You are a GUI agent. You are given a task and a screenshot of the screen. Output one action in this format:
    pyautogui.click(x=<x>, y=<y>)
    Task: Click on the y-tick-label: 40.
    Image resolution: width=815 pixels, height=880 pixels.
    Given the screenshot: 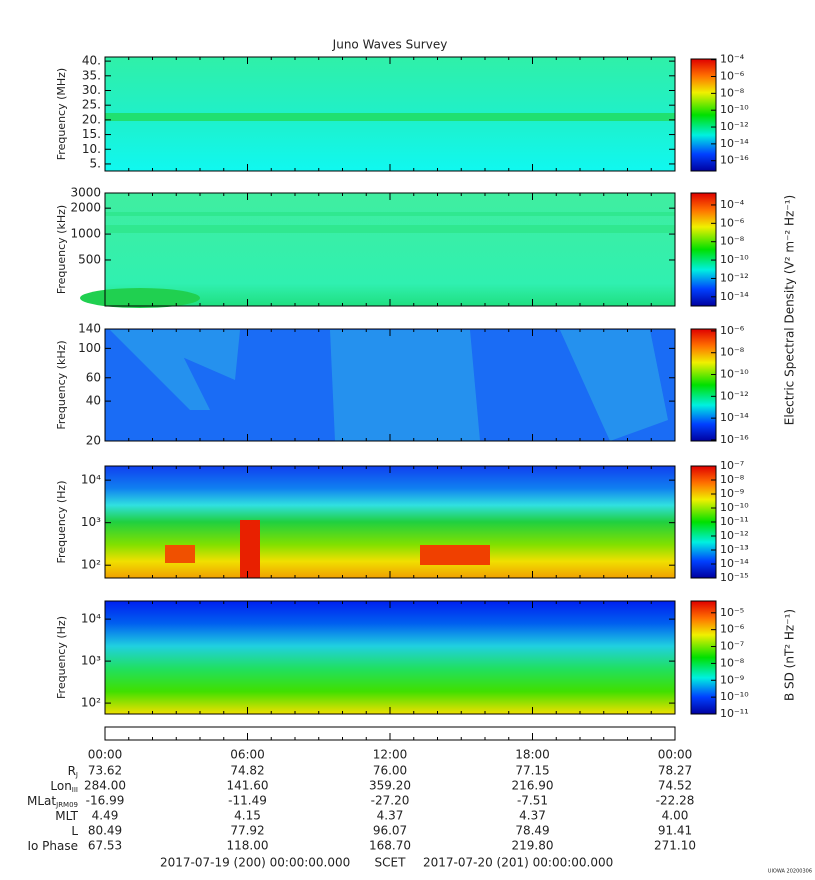 What is the action you would take?
    pyautogui.click(x=91, y=61)
    